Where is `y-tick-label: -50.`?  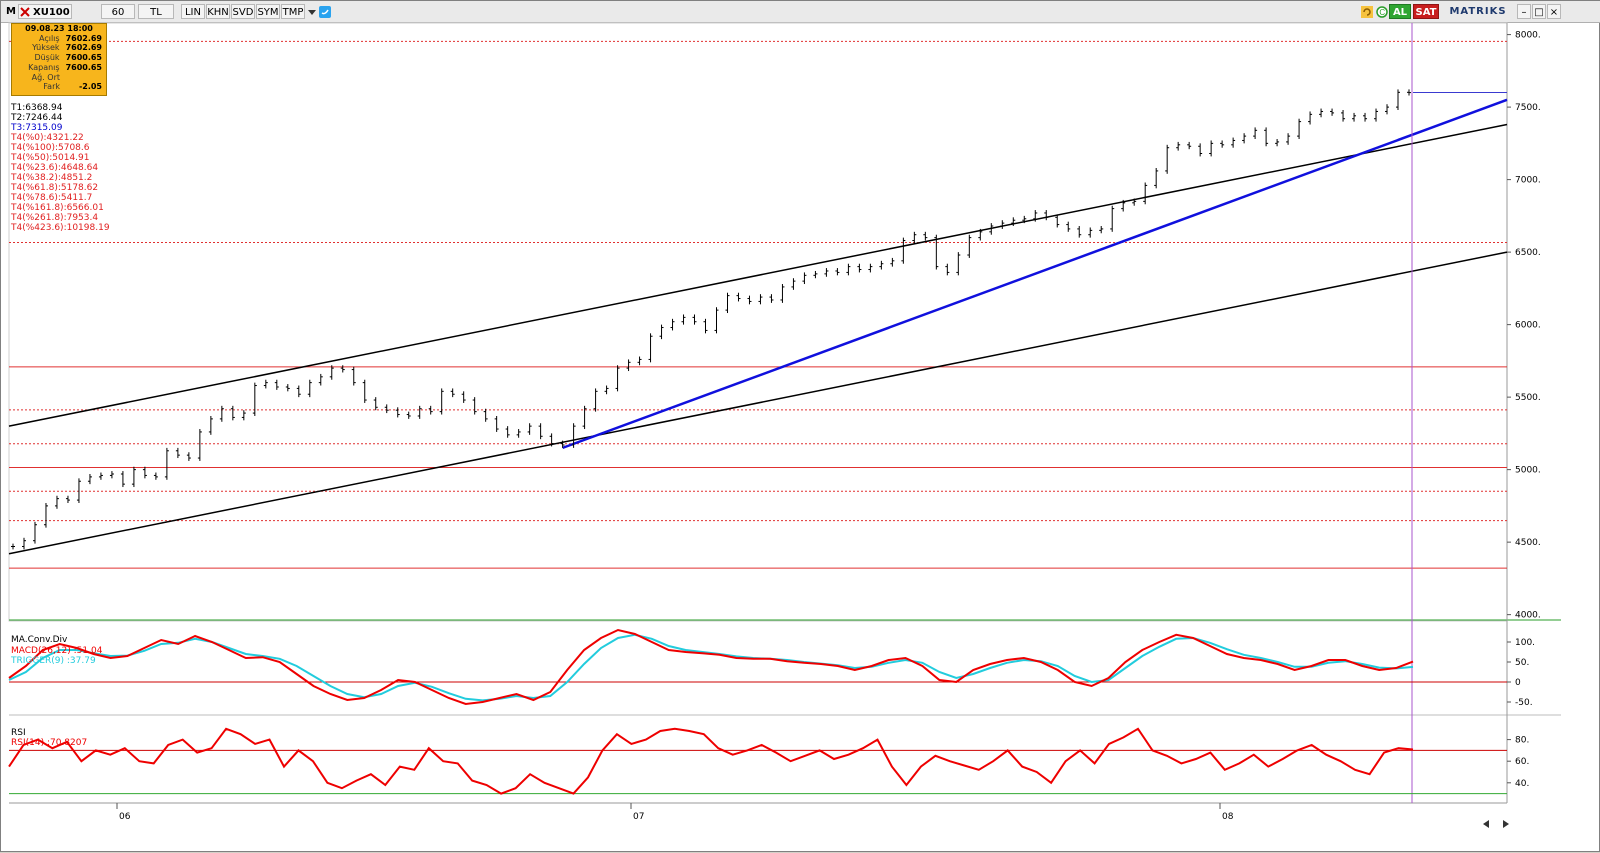
y-tick-label: -50. is located at coordinates (1524, 703).